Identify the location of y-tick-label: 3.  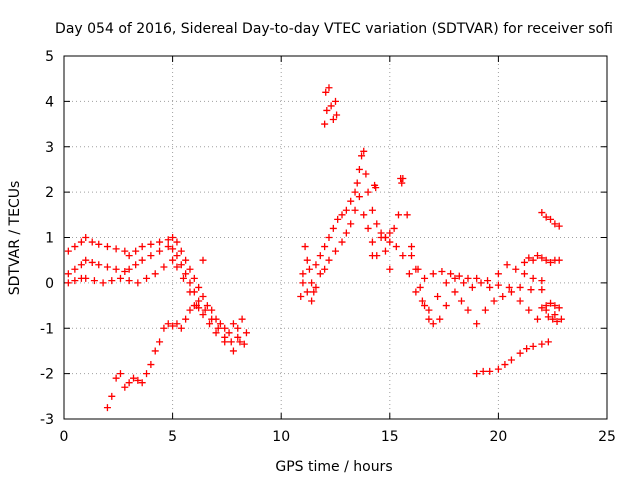
(49, 148).